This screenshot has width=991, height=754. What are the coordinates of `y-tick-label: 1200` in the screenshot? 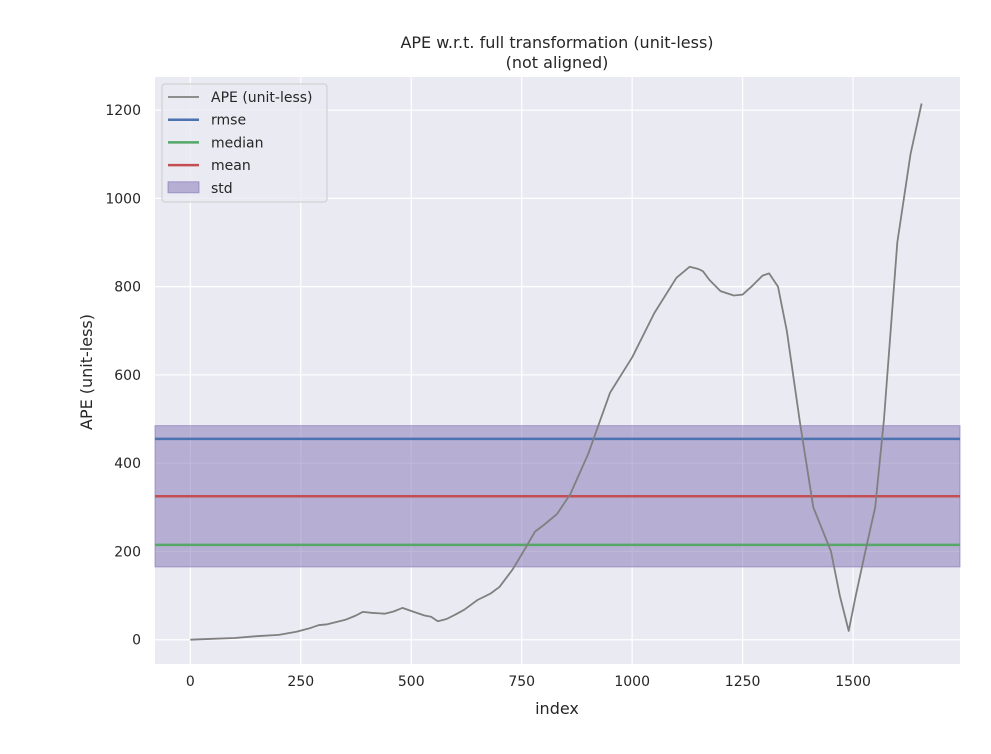 It's located at (123, 111).